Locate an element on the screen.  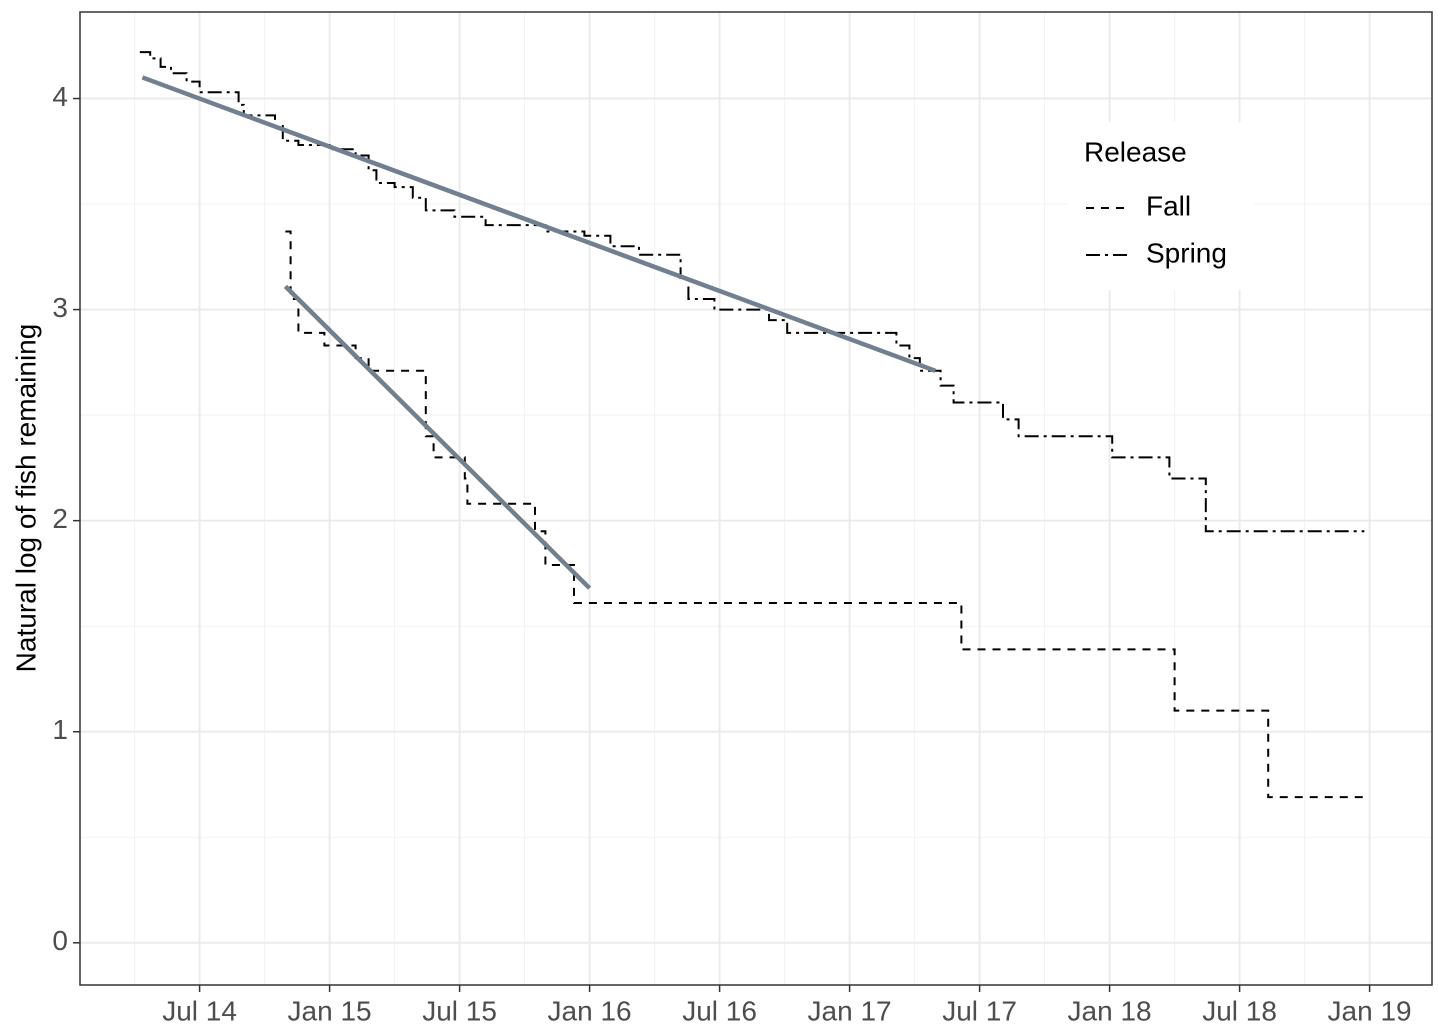
y-tick-label: 1 is located at coordinates (60, 729).